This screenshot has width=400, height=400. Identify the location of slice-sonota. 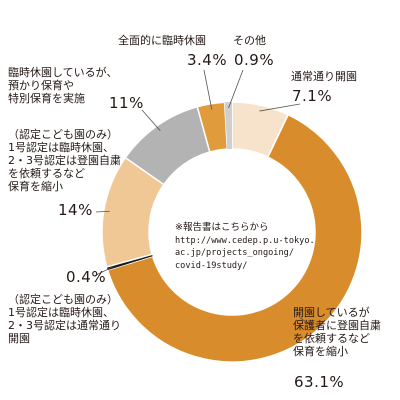
(228, 126).